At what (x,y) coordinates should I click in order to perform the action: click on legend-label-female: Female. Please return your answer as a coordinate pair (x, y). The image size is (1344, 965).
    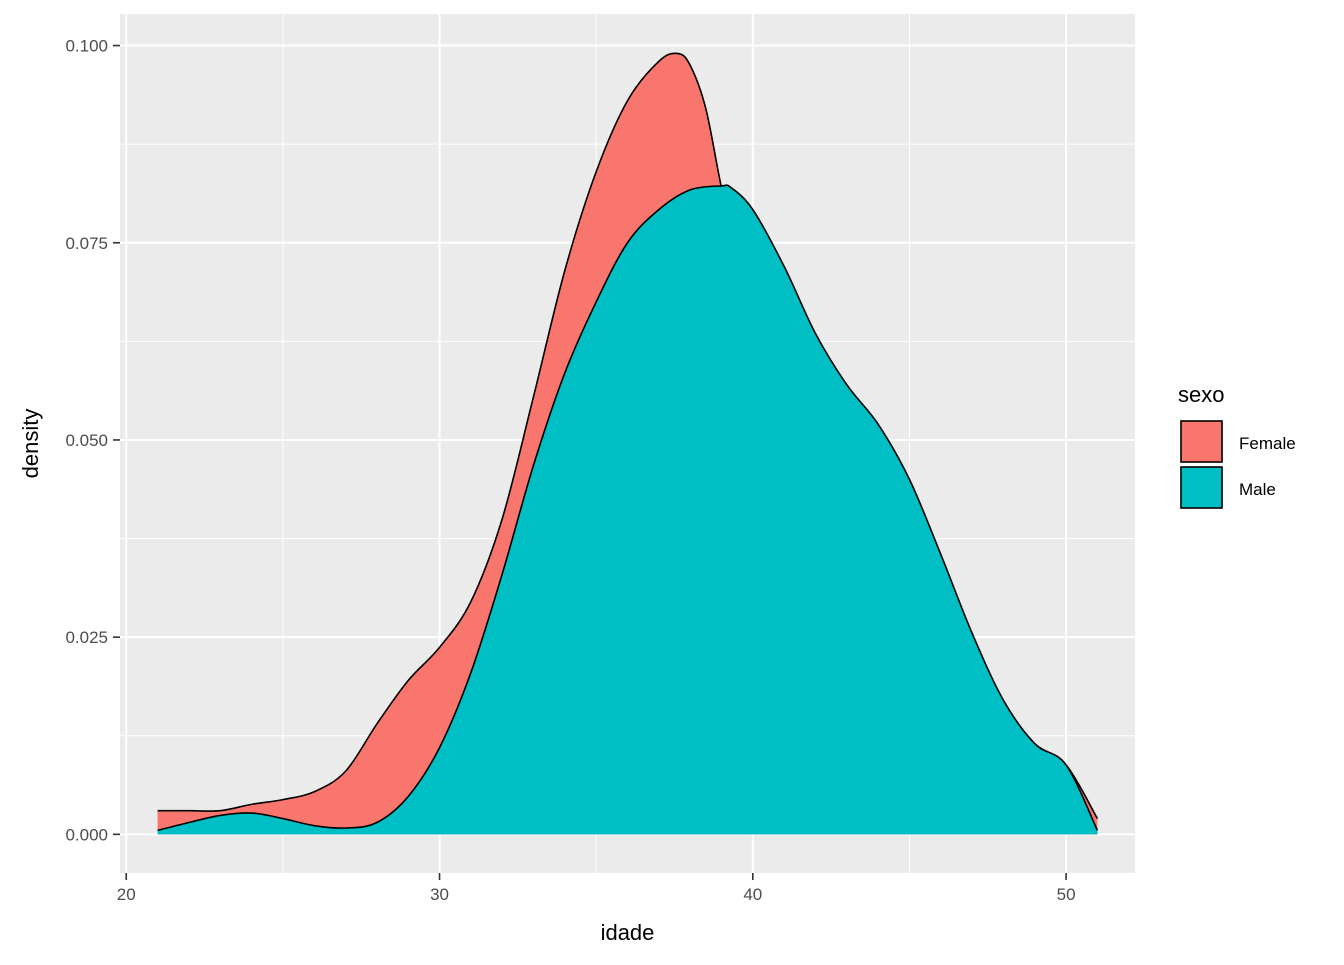
    Looking at the image, I should click on (1267, 443).